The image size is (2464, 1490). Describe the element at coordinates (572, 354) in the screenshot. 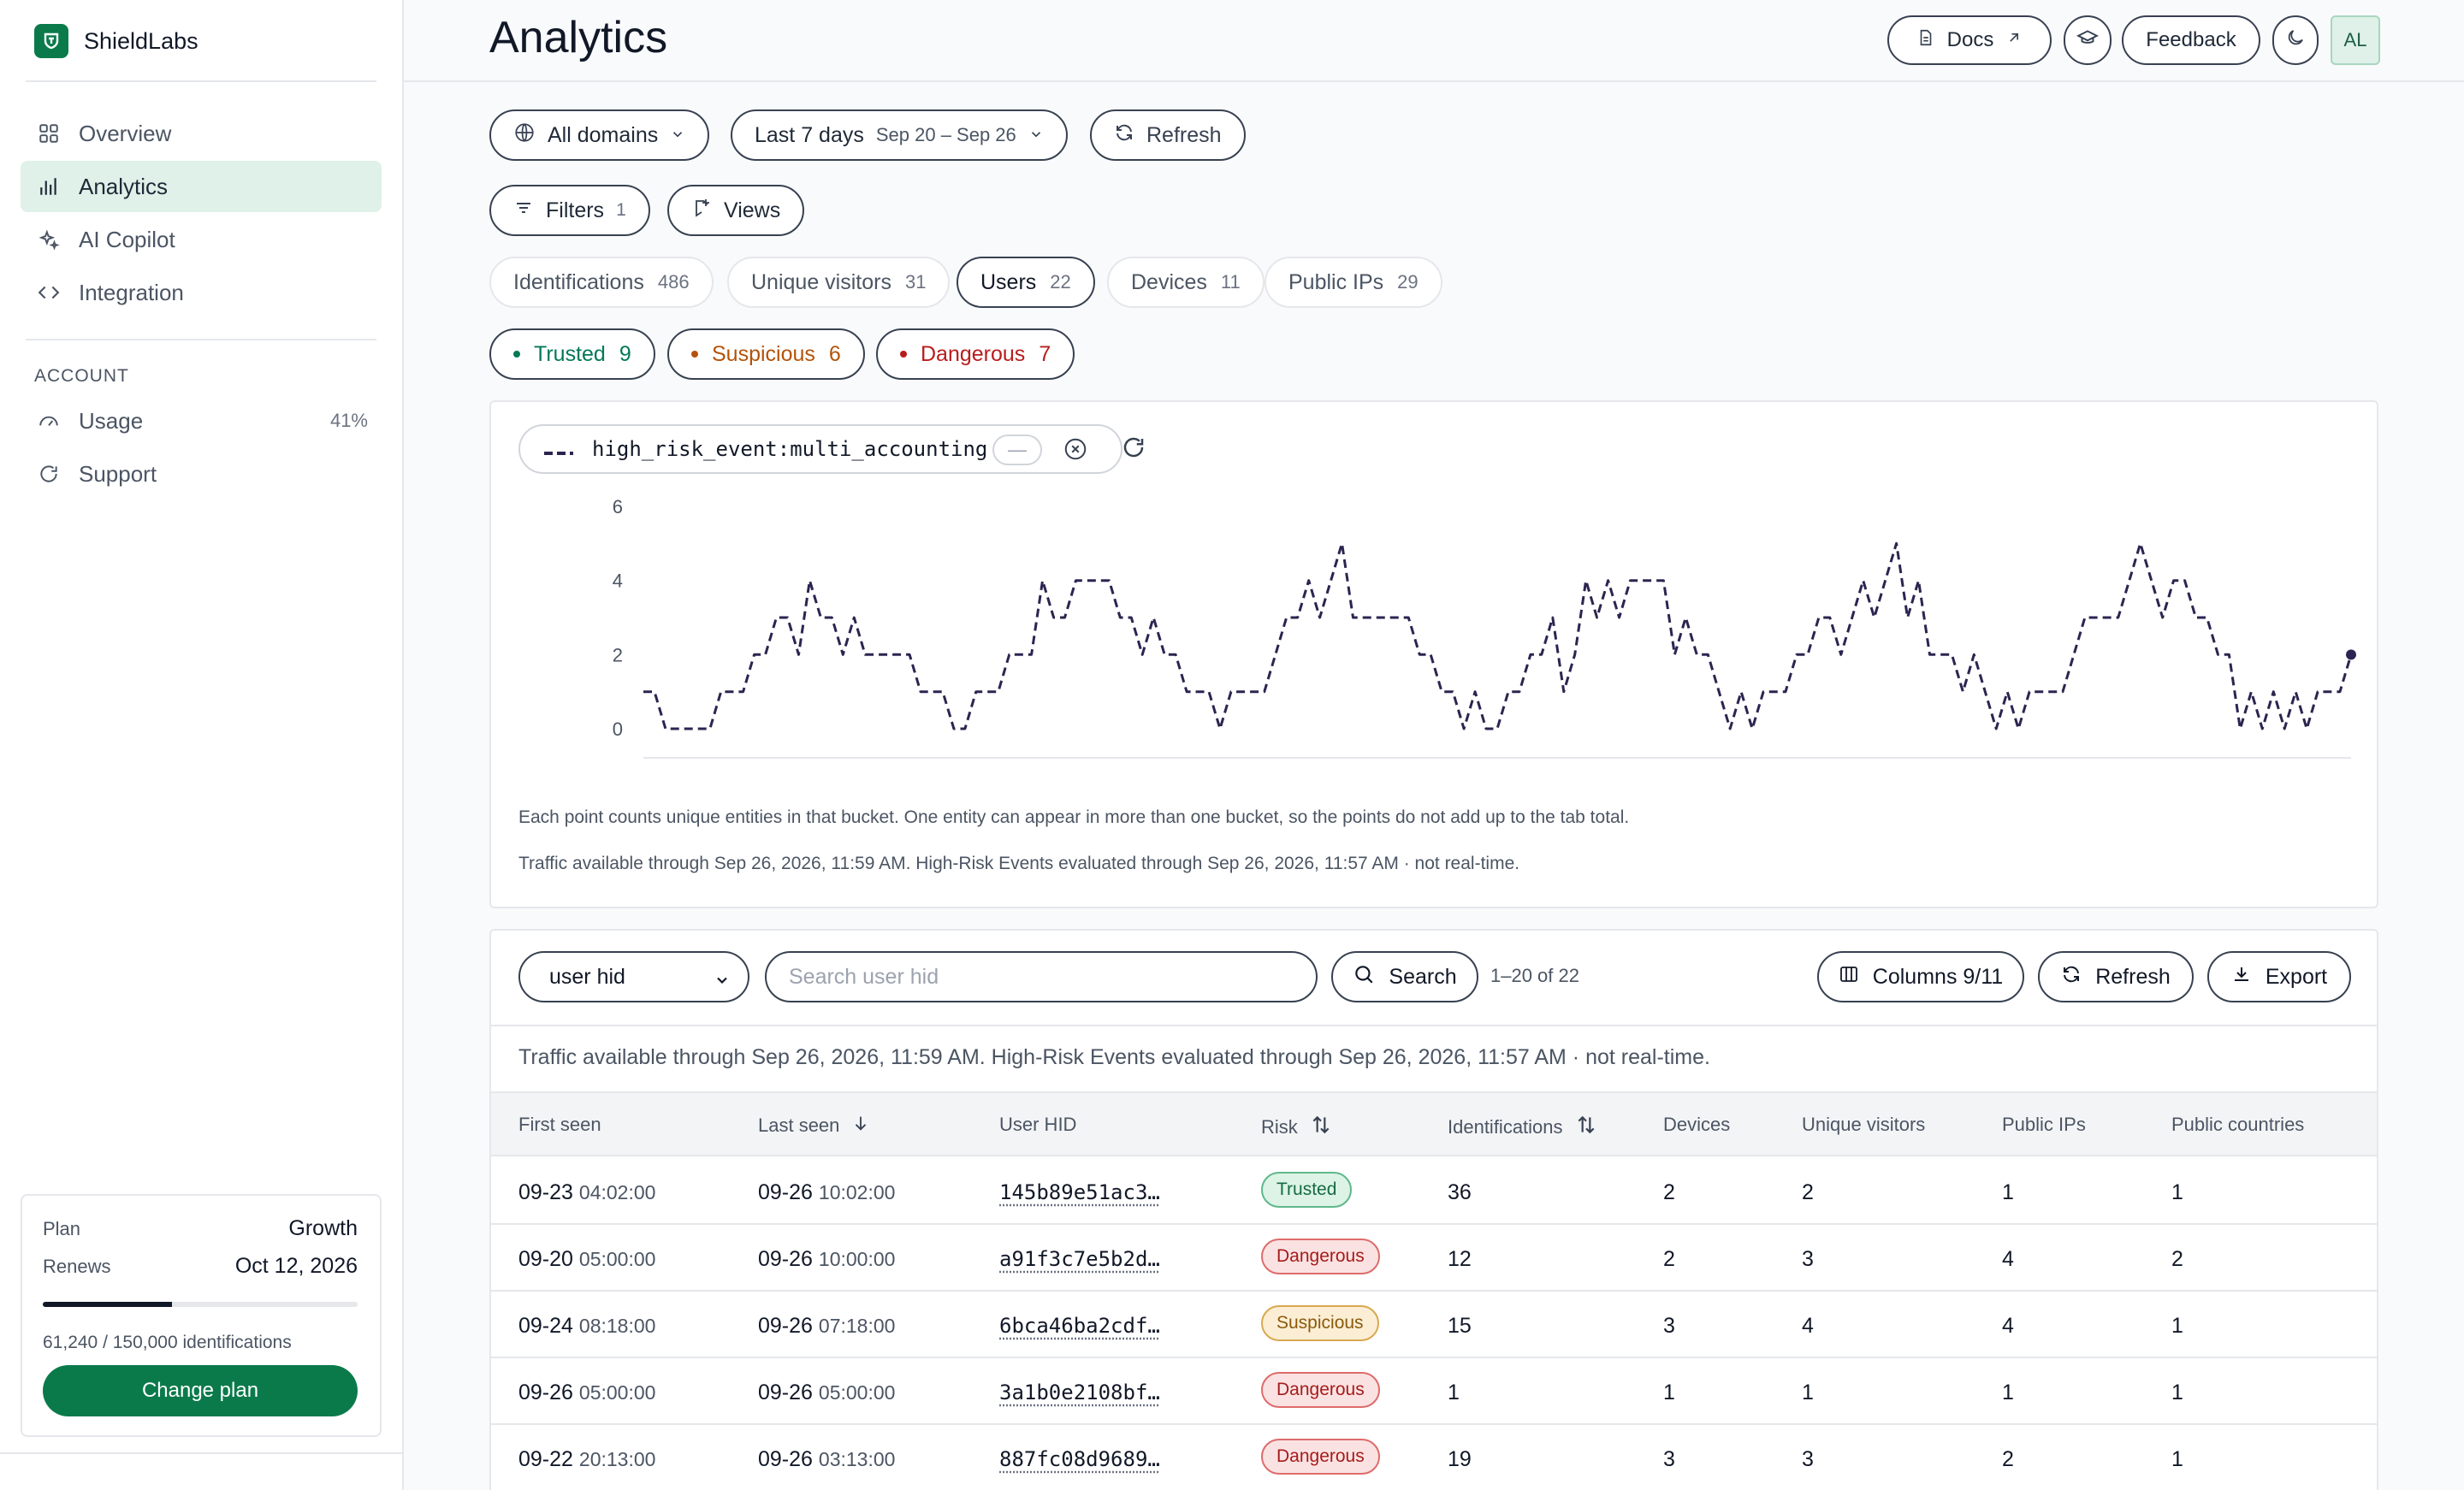

I see `risk-filter-trusted: Trusted 9` at that location.